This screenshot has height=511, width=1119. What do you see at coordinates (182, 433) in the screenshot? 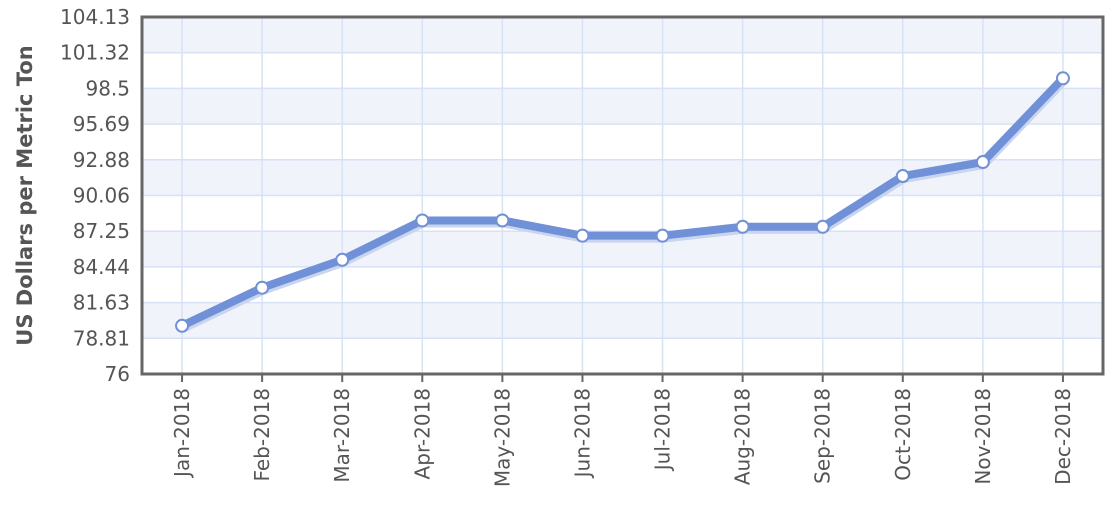
I see `x-tick-label: Jan-2018` at bounding box center [182, 433].